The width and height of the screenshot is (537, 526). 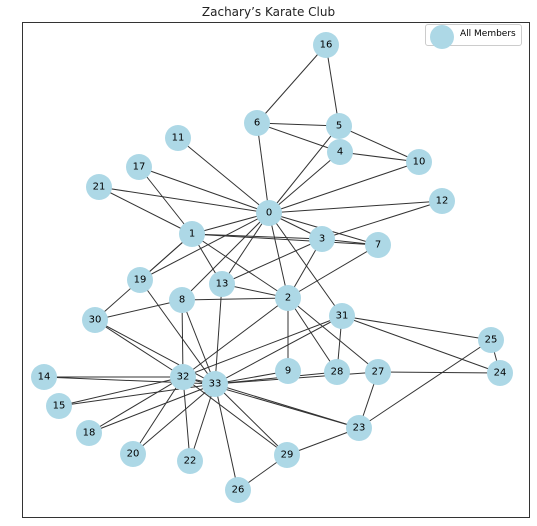 I want to click on node-label: 3, so click(x=322, y=239).